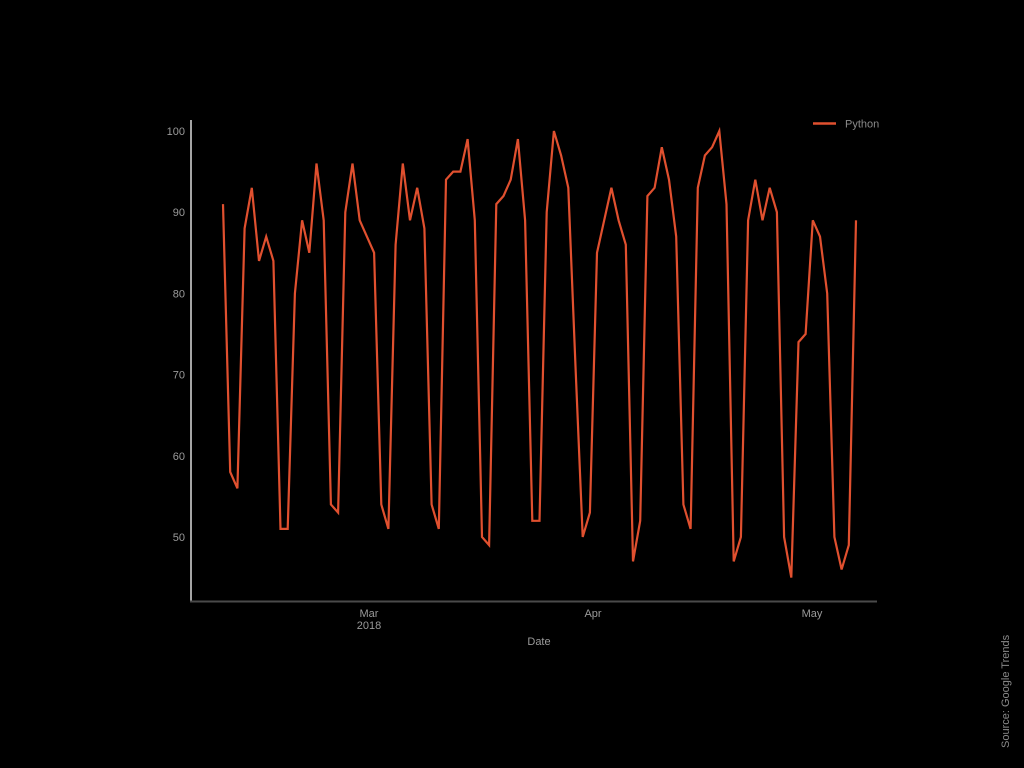 The image size is (1024, 768). What do you see at coordinates (179, 294) in the screenshot?
I see `y-tick-label: 80` at bounding box center [179, 294].